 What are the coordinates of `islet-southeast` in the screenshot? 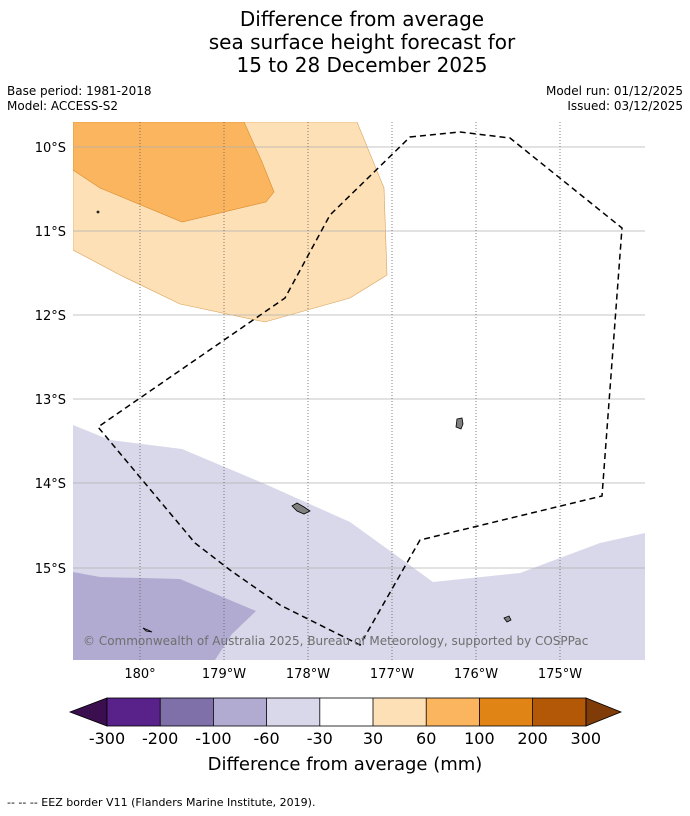 It's located at (507, 619).